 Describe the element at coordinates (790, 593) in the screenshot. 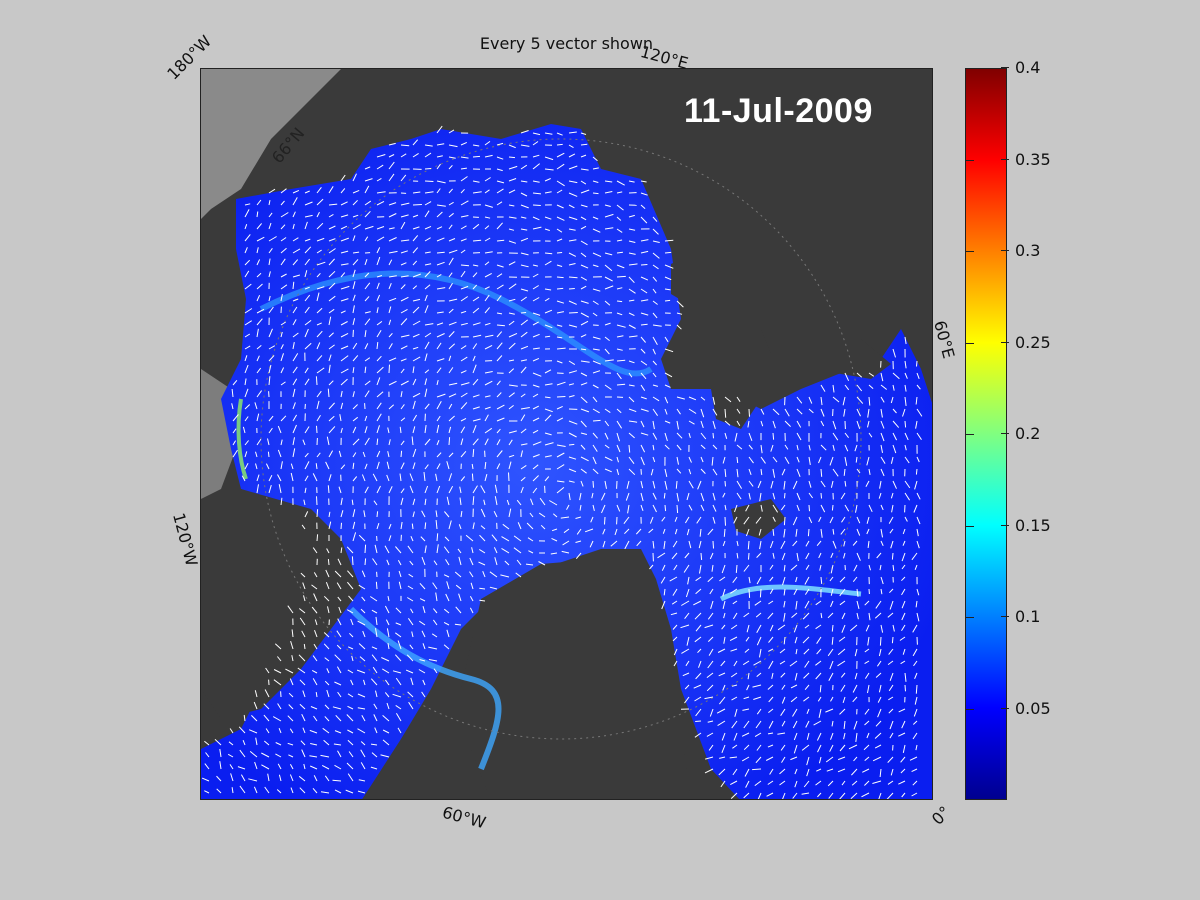

I see `current-streak-greenland` at that location.